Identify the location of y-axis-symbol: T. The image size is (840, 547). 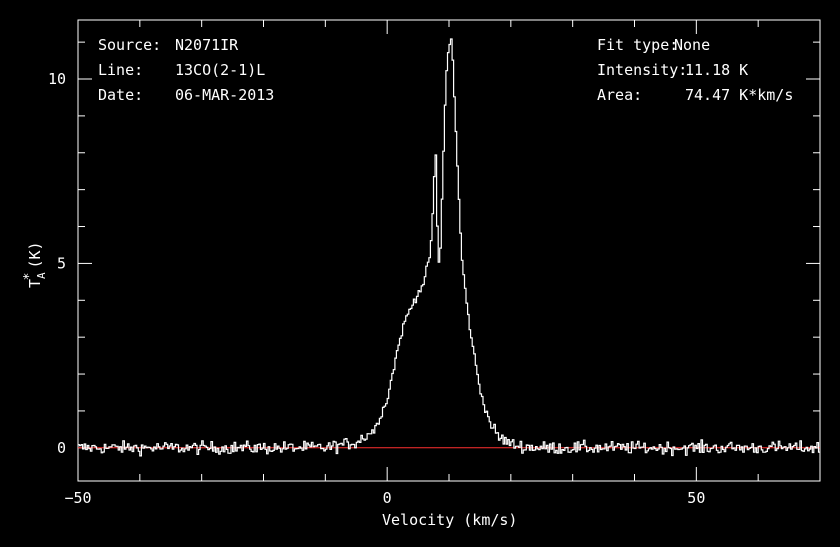
(35, 283).